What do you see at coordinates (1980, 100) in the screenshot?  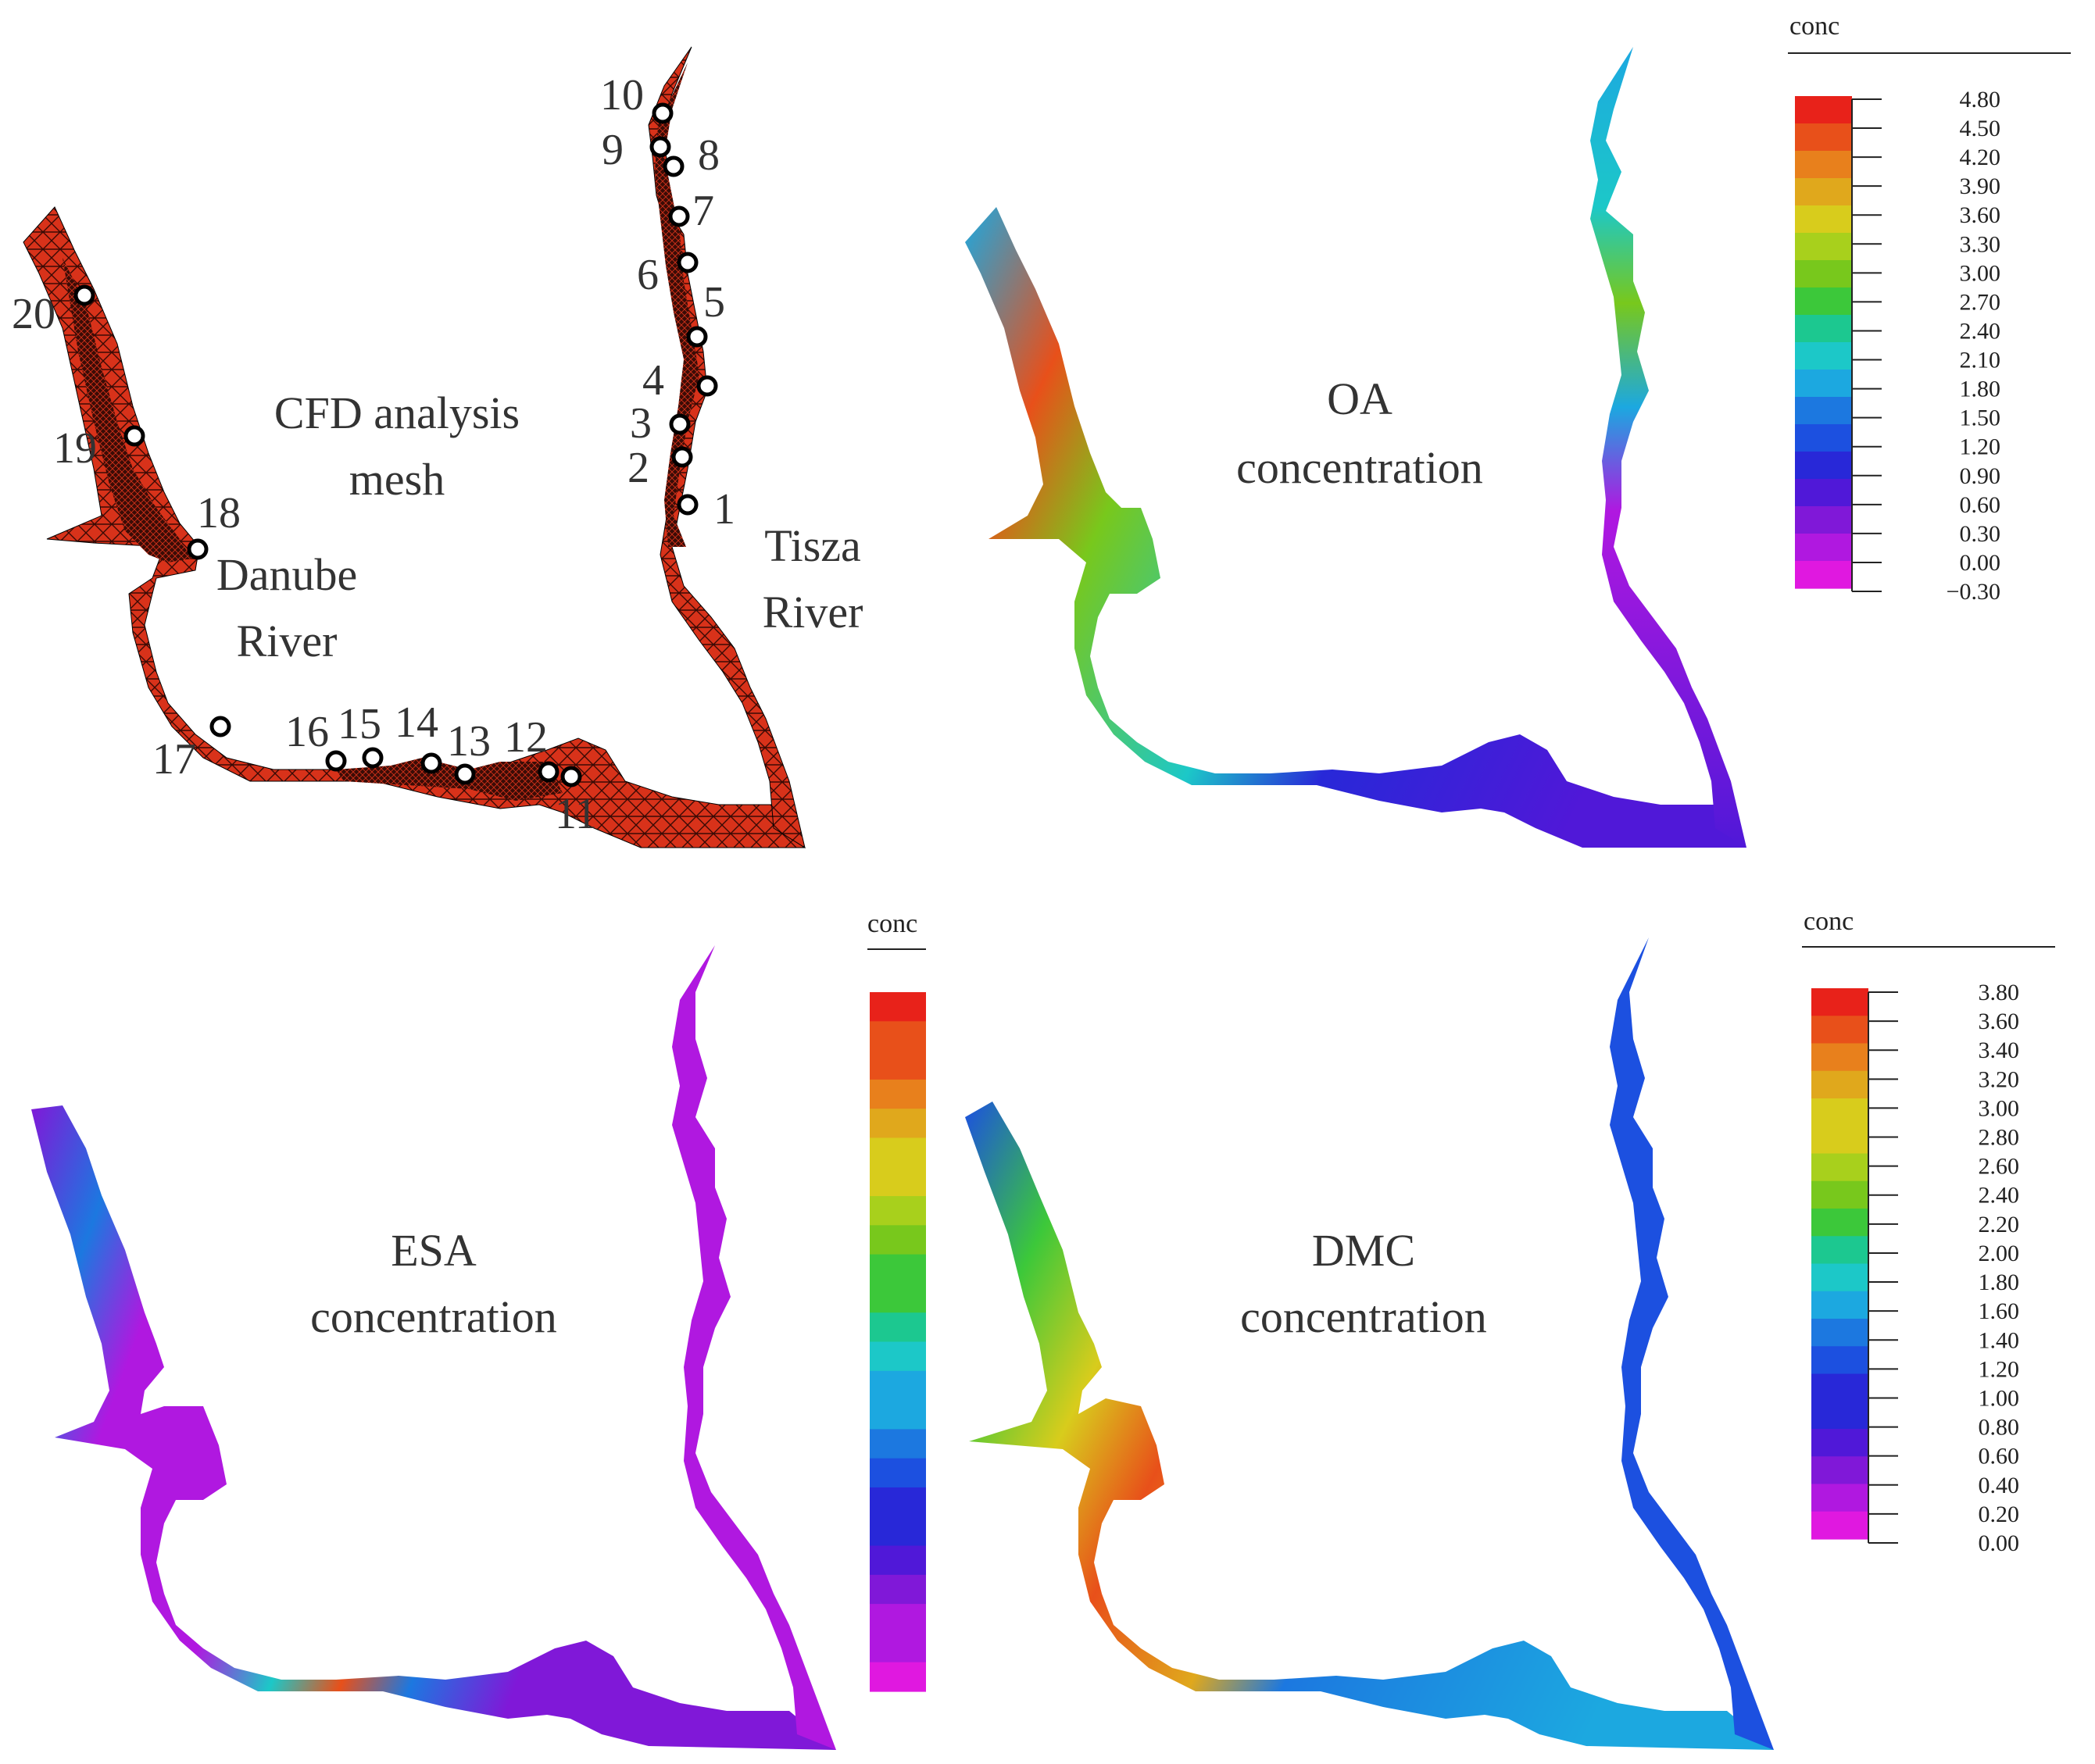 I see `oa-legend-tick-label: 4.80` at bounding box center [1980, 100].